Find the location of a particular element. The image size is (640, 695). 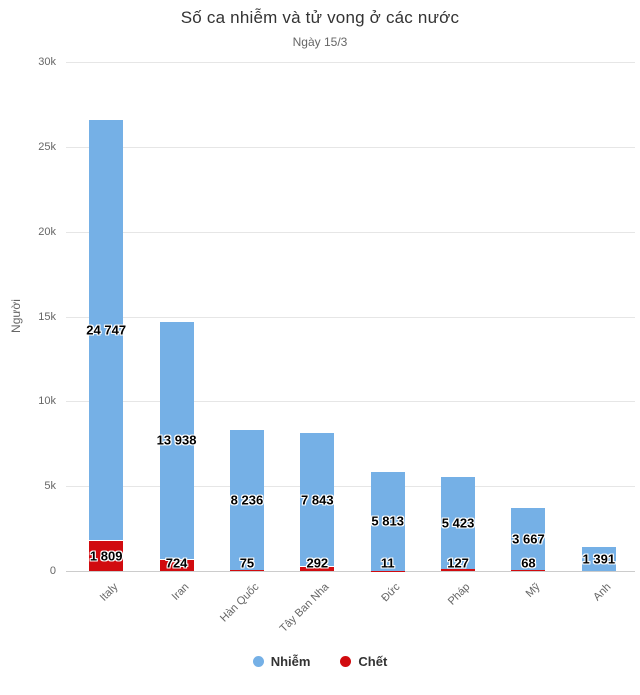

y-tick-label: 10k is located at coordinates (47, 401).